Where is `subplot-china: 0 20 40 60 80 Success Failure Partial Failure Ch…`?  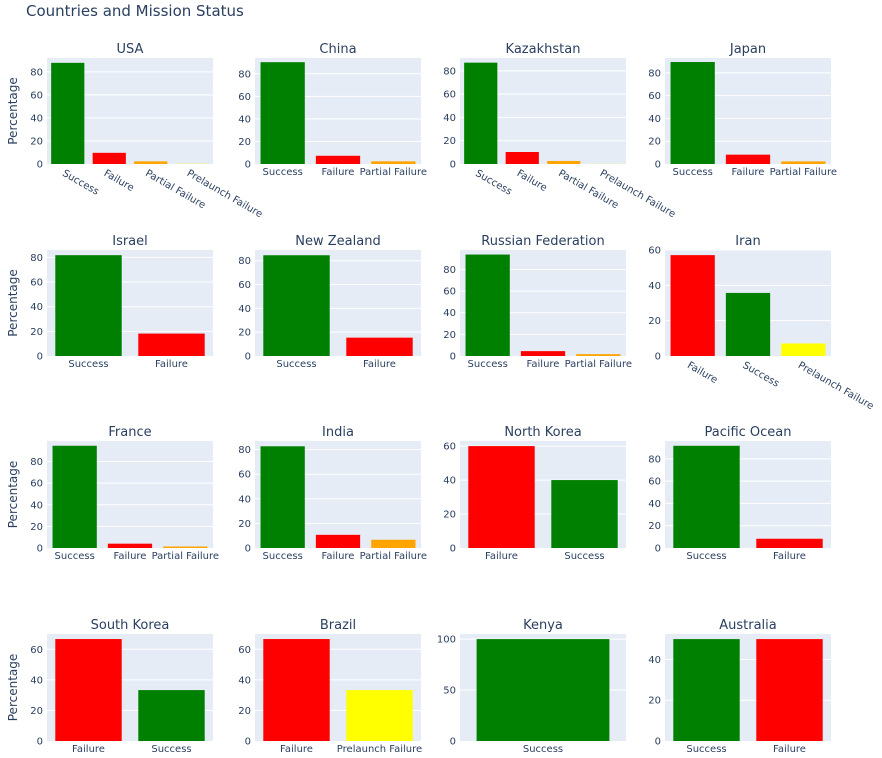
subplot-china: 0 20 40 60 80 Success Failure Partial Failure Ch… is located at coordinates (332, 110).